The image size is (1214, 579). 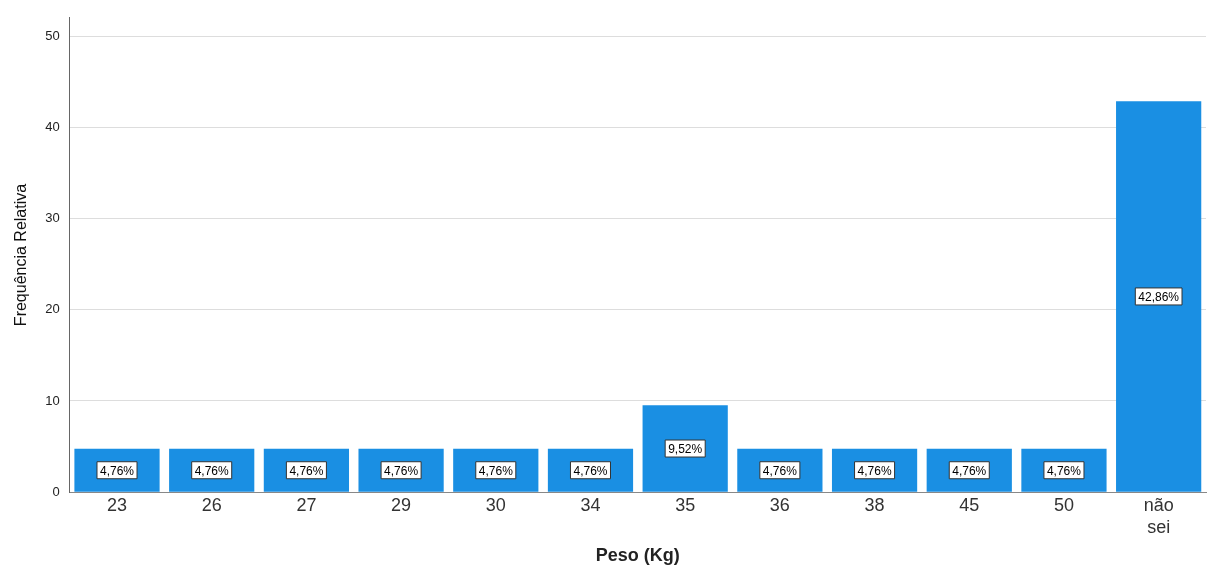 I want to click on data-label: 9,52%, so click(x=685, y=448).